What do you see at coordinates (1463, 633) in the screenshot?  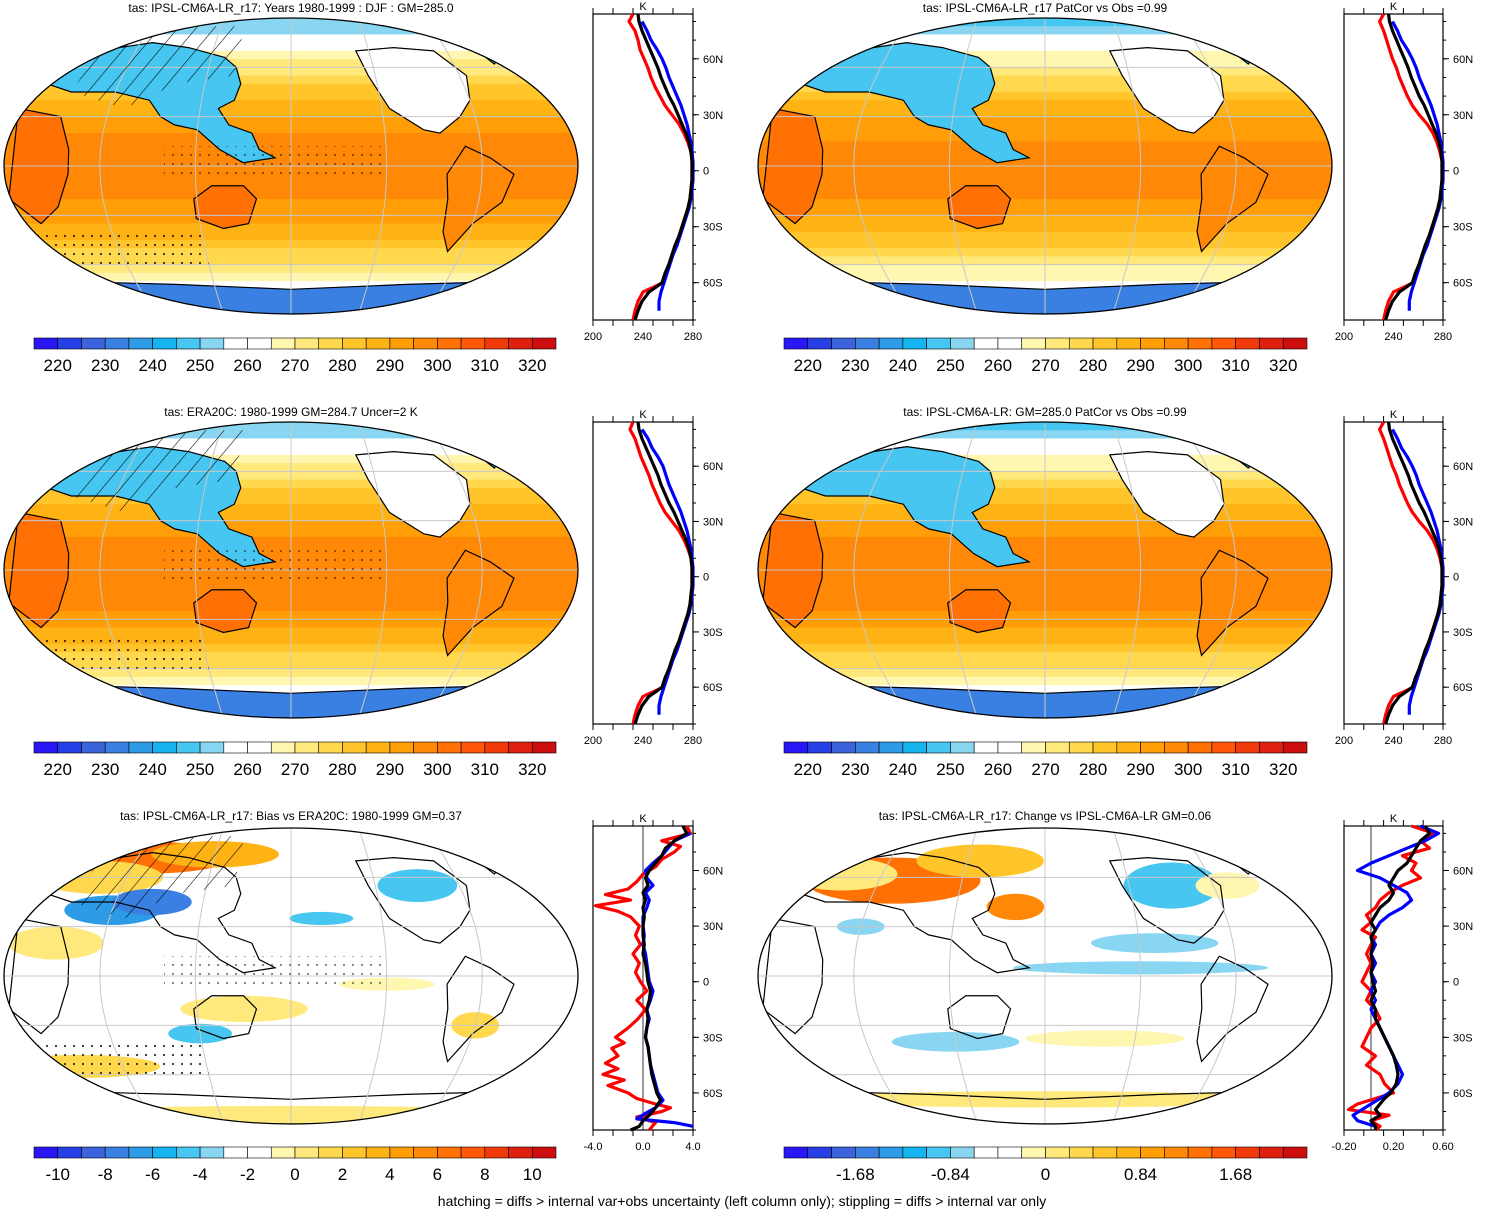 I see `lat-tick-label: 30S` at bounding box center [1463, 633].